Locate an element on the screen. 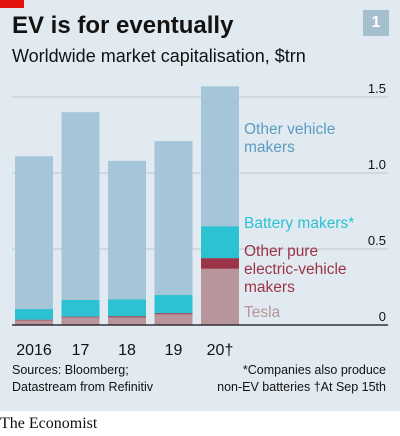  series-label-other-pure-electric-vehicle-makers: electric-vehicle is located at coordinates (295, 269).